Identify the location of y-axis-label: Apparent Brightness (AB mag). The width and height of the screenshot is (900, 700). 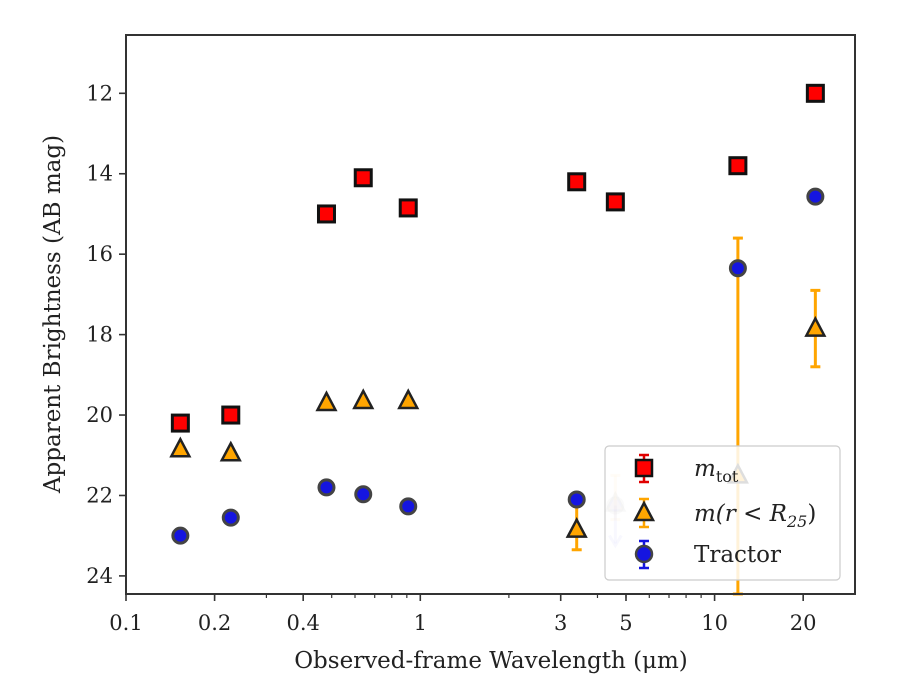
(53, 314).